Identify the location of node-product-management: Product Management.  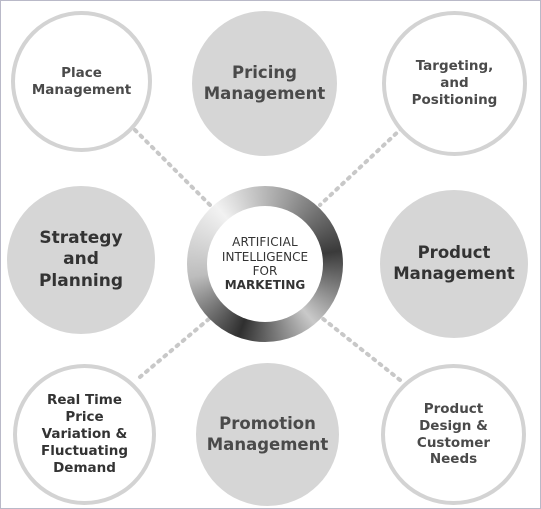
(454, 264).